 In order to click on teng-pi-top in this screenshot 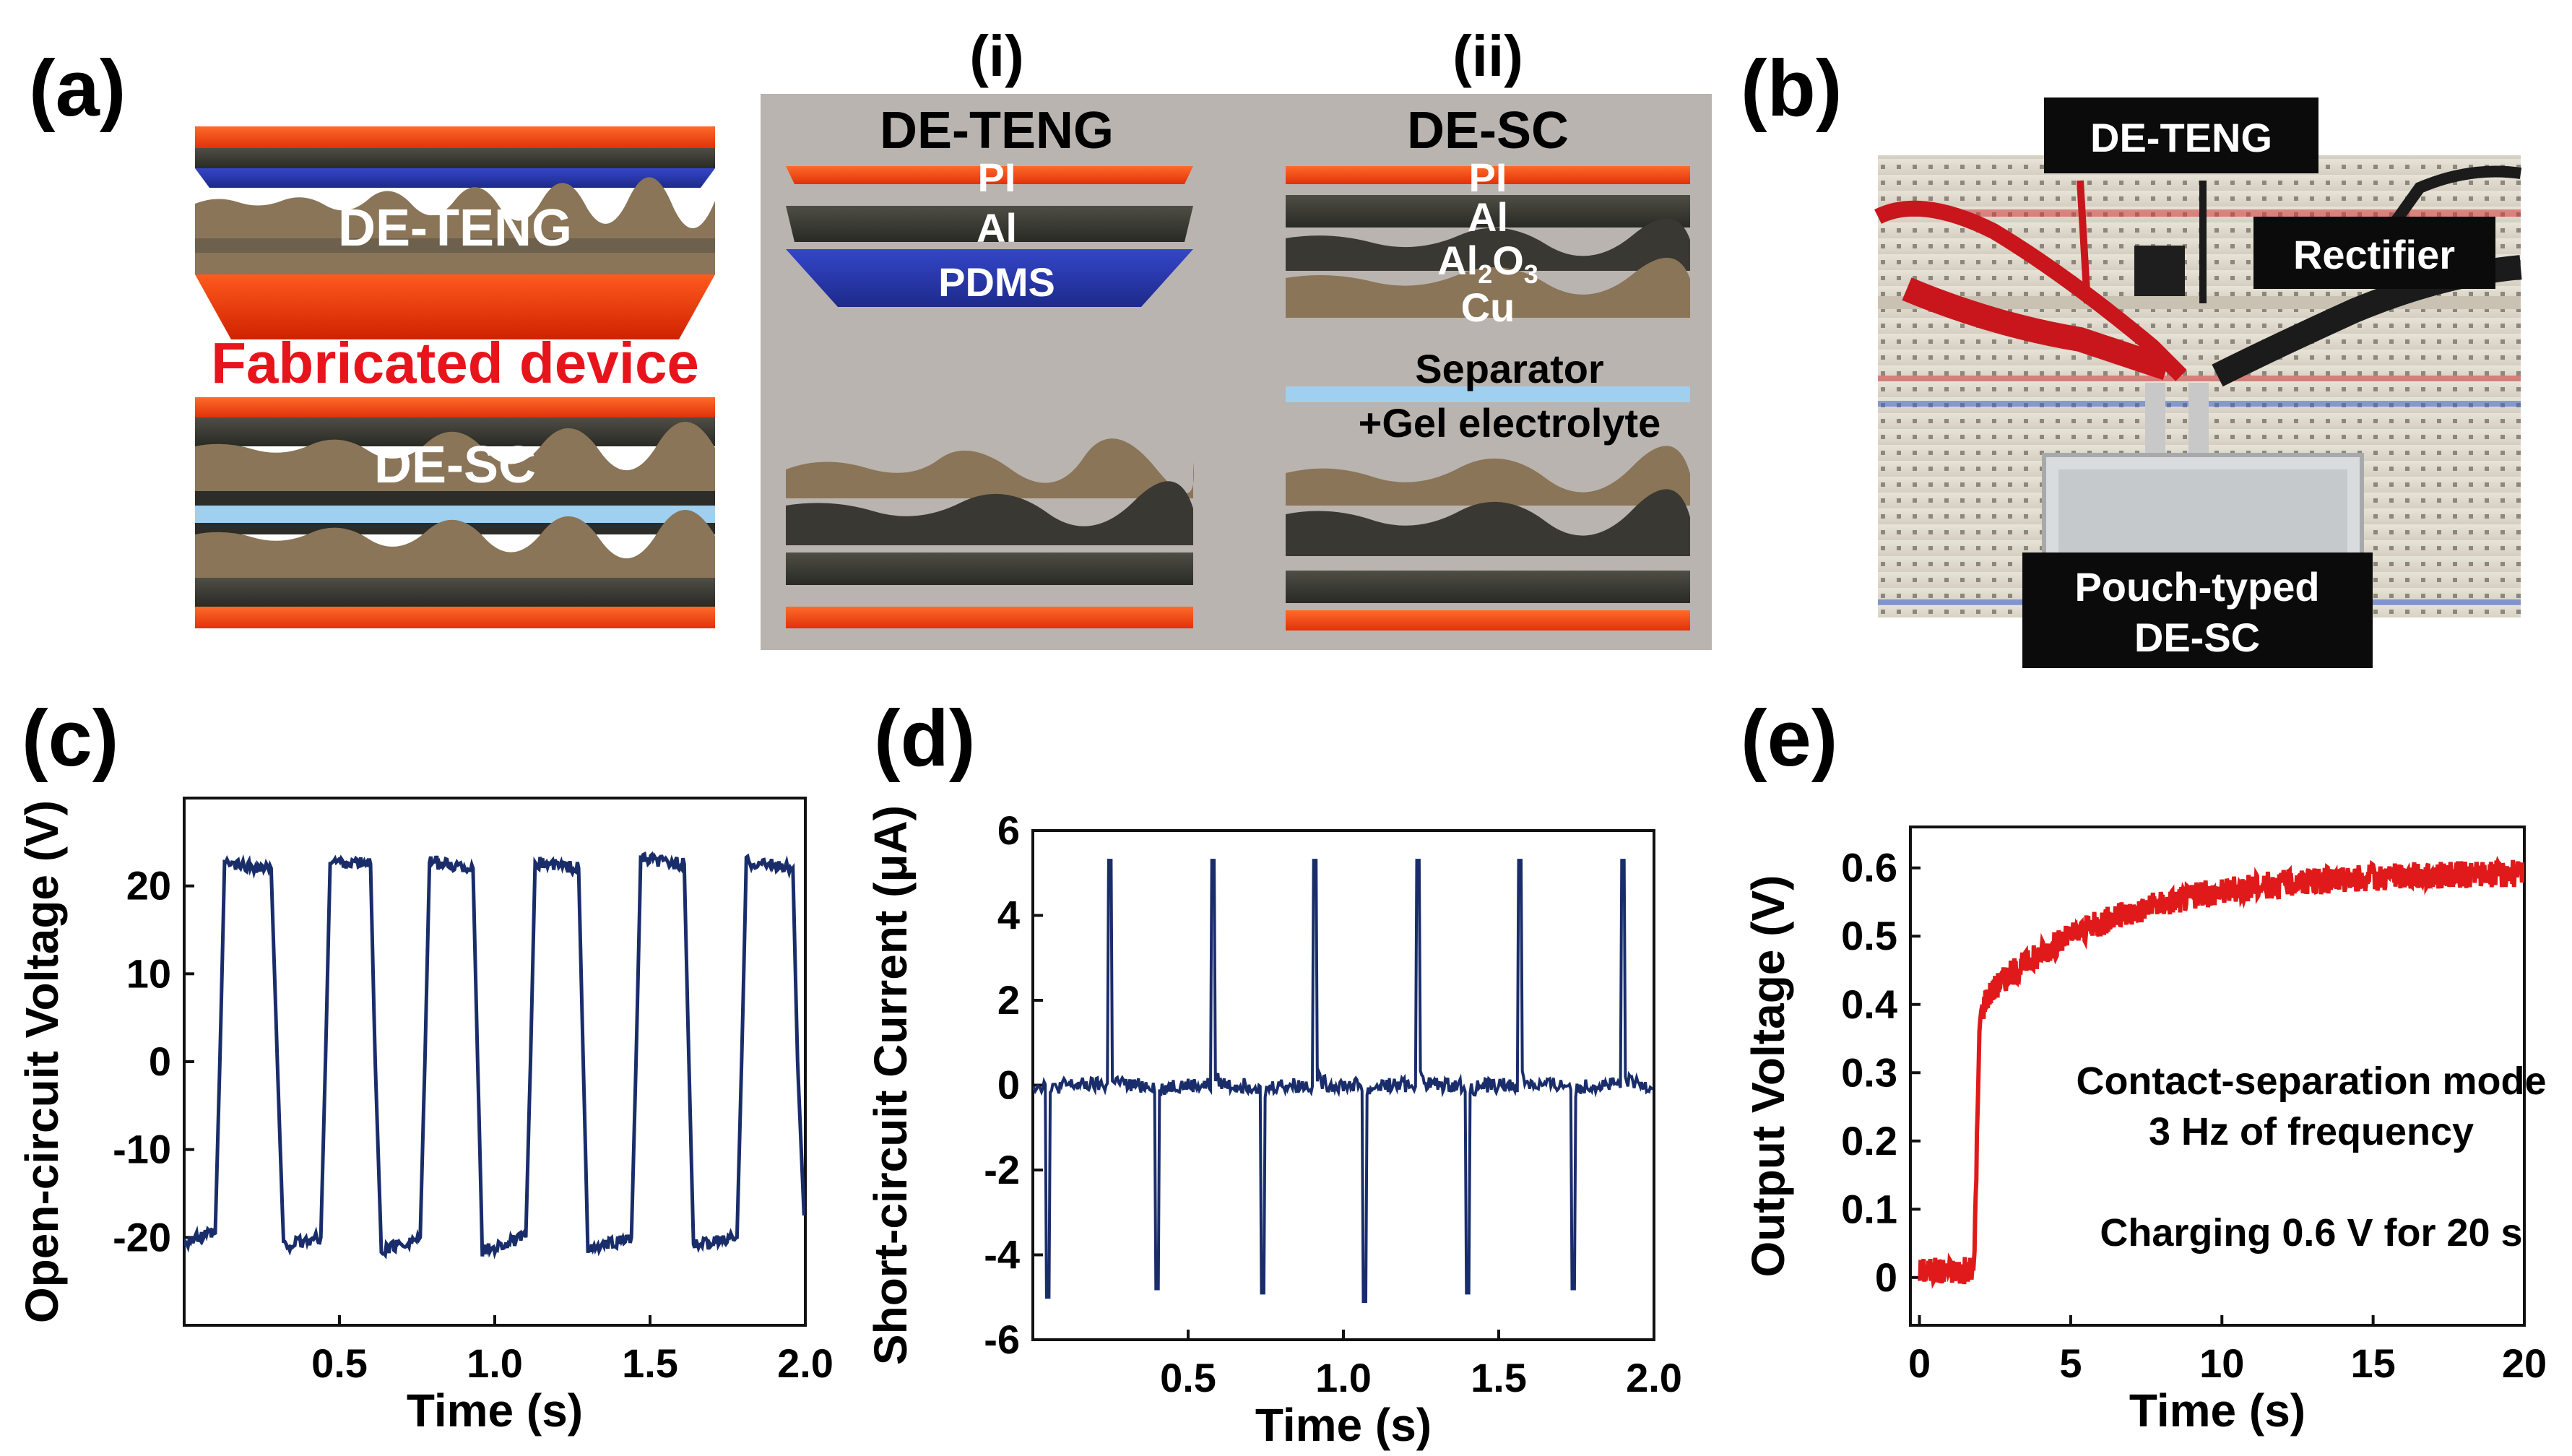, I will do `click(455, 137)`.